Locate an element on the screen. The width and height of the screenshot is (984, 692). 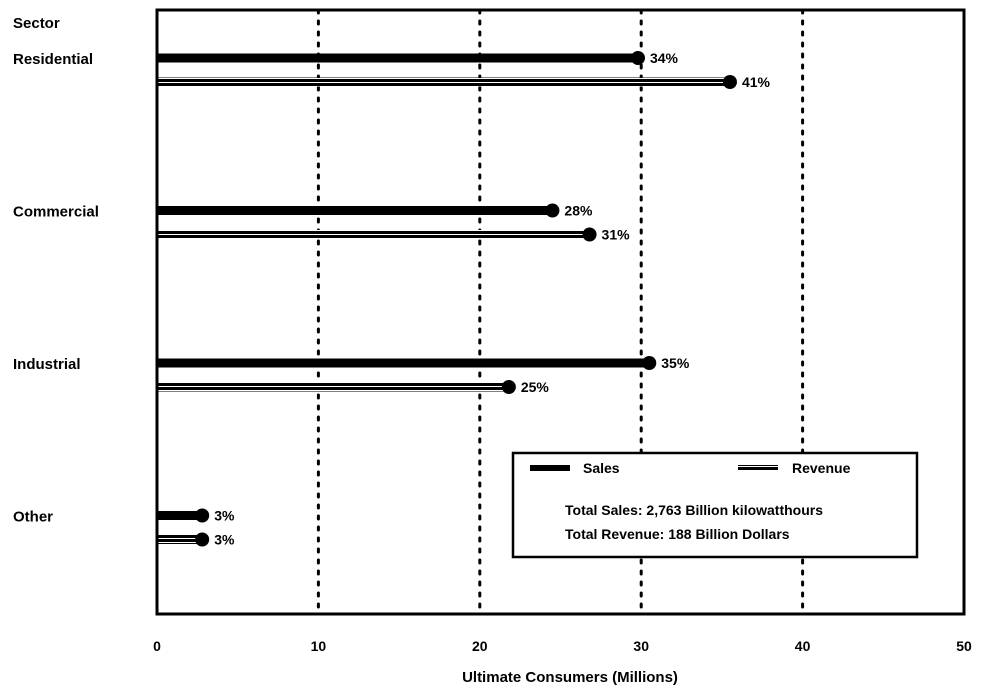
legend-label-sales: Sales is located at coordinates (601, 468).